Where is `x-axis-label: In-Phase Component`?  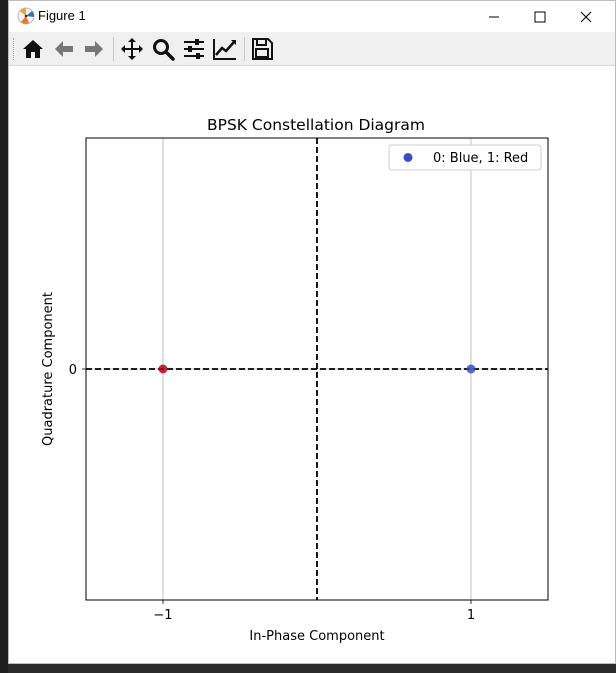 x-axis-label: In-Phase Component is located at coordinates (316, 636).